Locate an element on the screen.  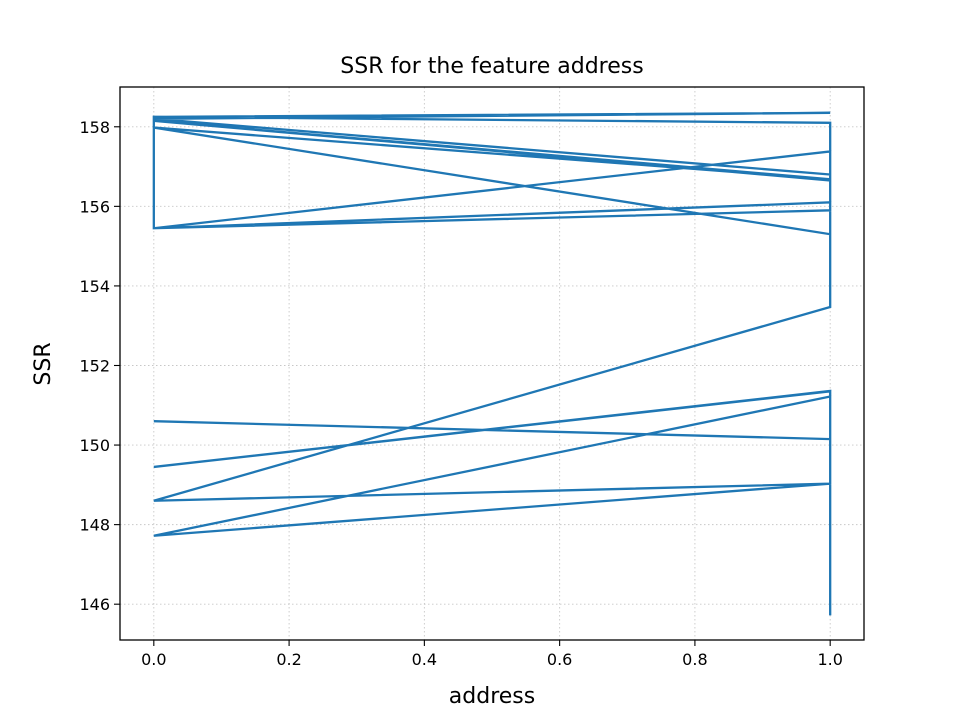
x-tick-label: 0.6 is located at coordinates (559, 659).